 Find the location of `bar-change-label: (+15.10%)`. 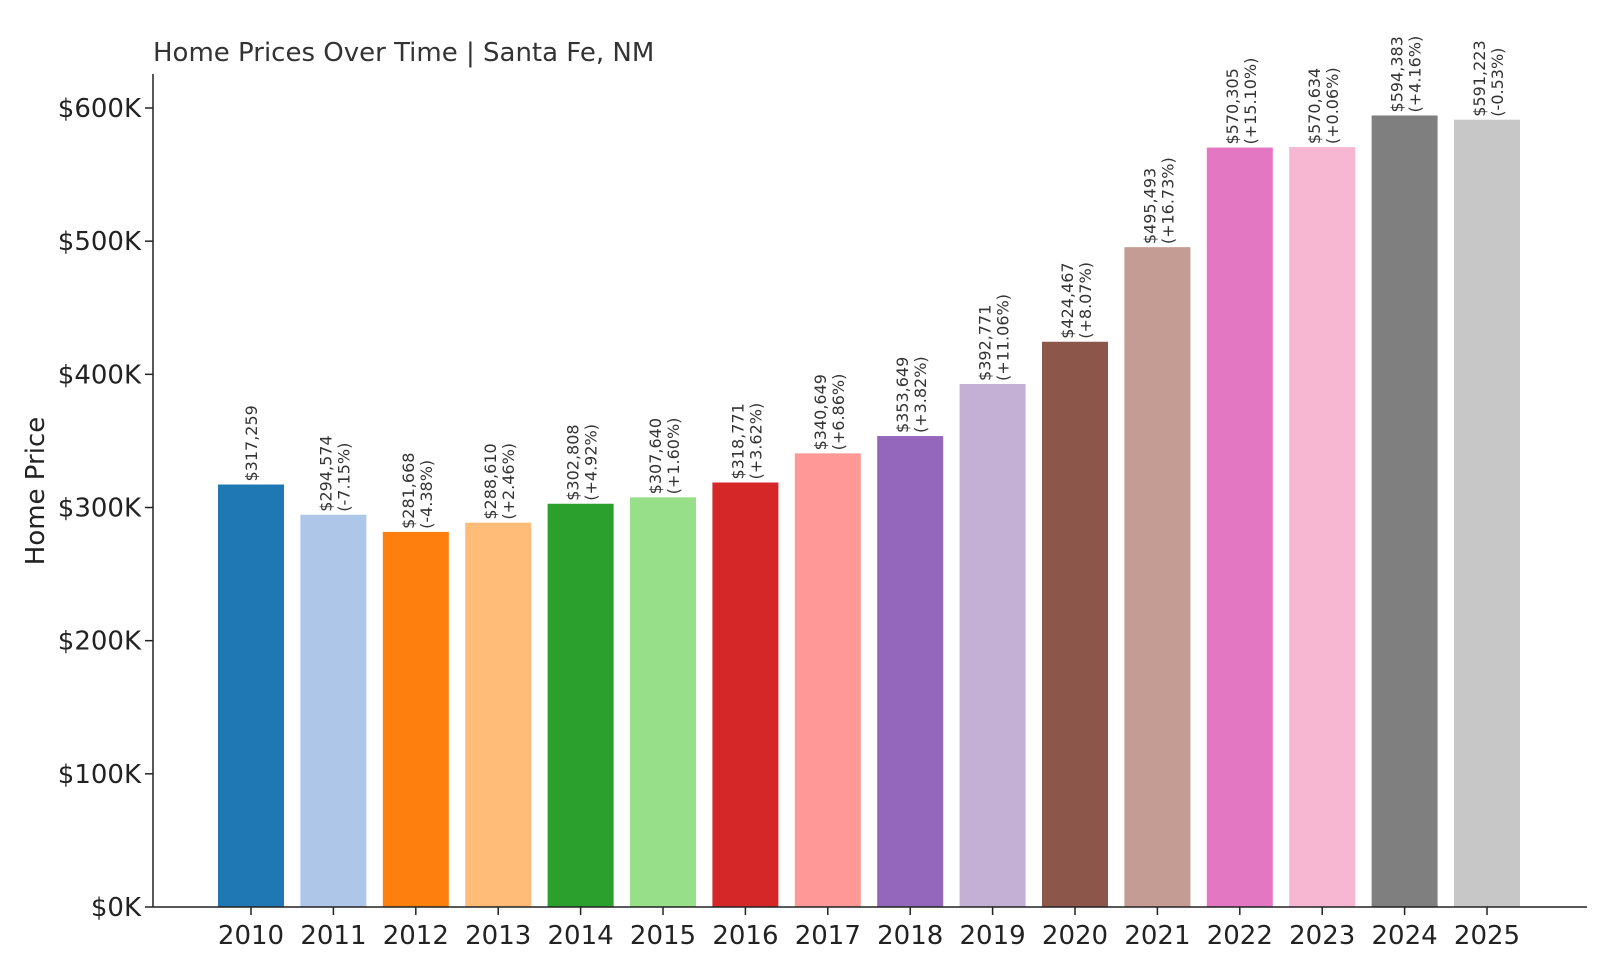

bar-change-label: (+15.10%) is located at coordinates (1250, 101).